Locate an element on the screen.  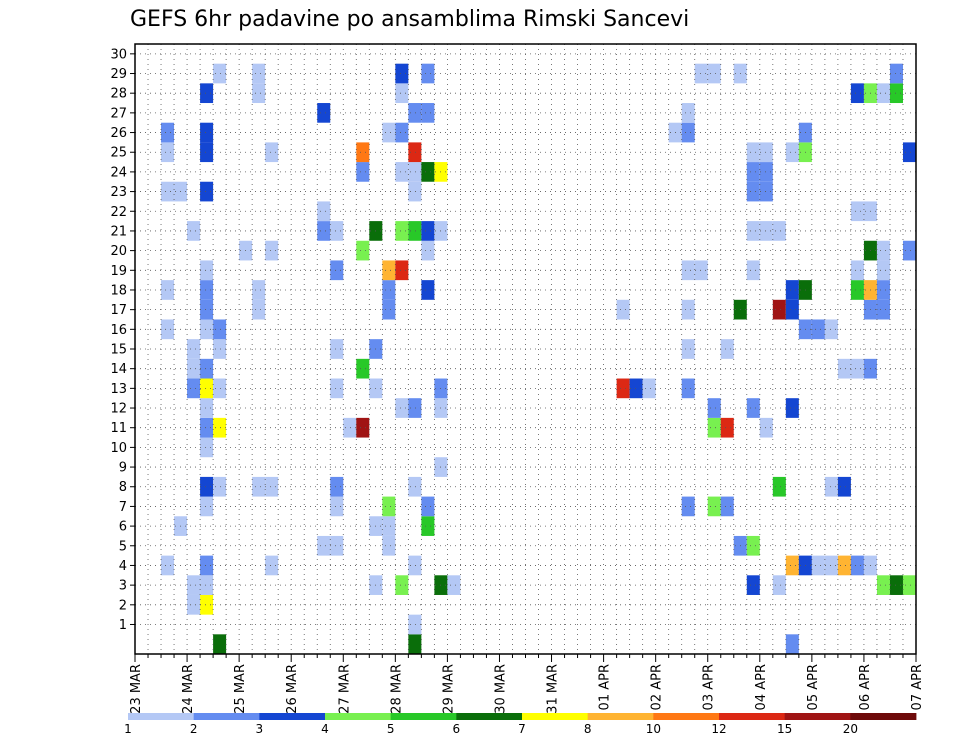
y-tick-label: 24 is located at coordinates (118, 172).